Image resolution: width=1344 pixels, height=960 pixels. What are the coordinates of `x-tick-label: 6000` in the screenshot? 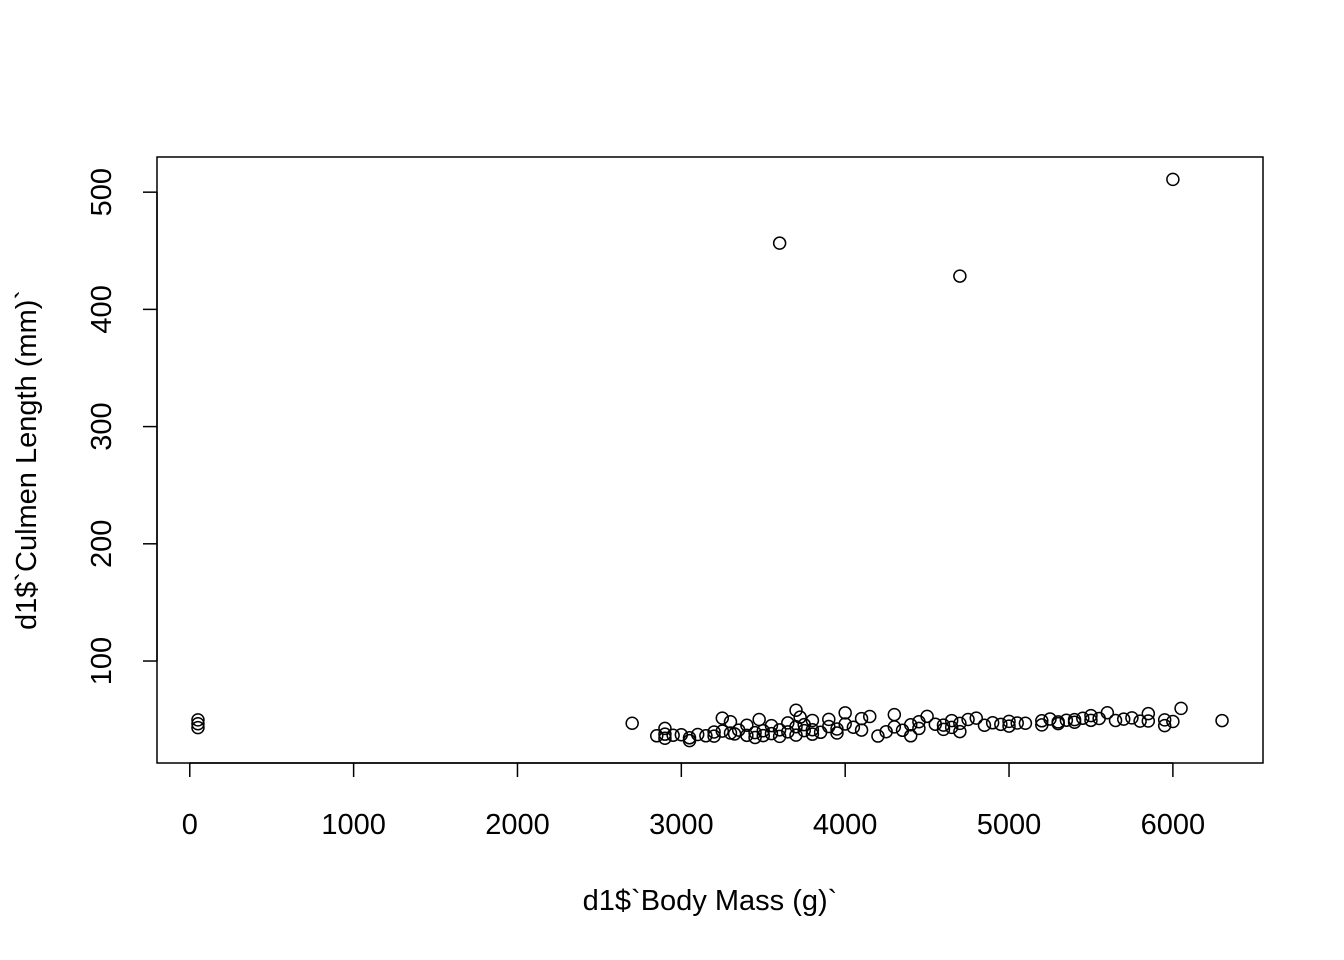 It's located at (1173, 825).